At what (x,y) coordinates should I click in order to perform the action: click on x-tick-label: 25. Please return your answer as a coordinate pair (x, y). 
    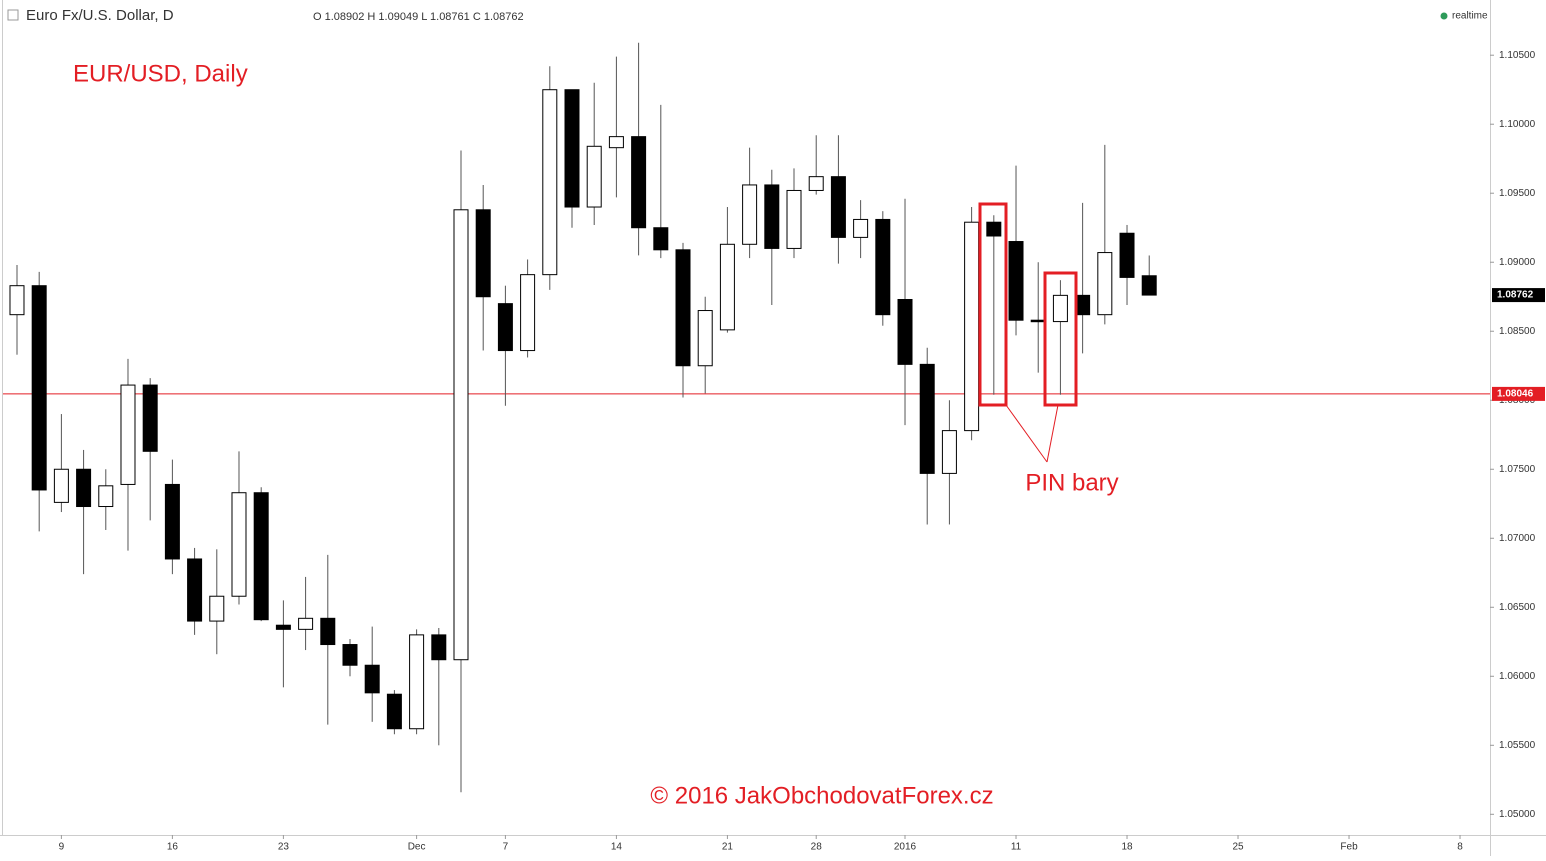
    Looking at the image, I should click on (1238, 847).